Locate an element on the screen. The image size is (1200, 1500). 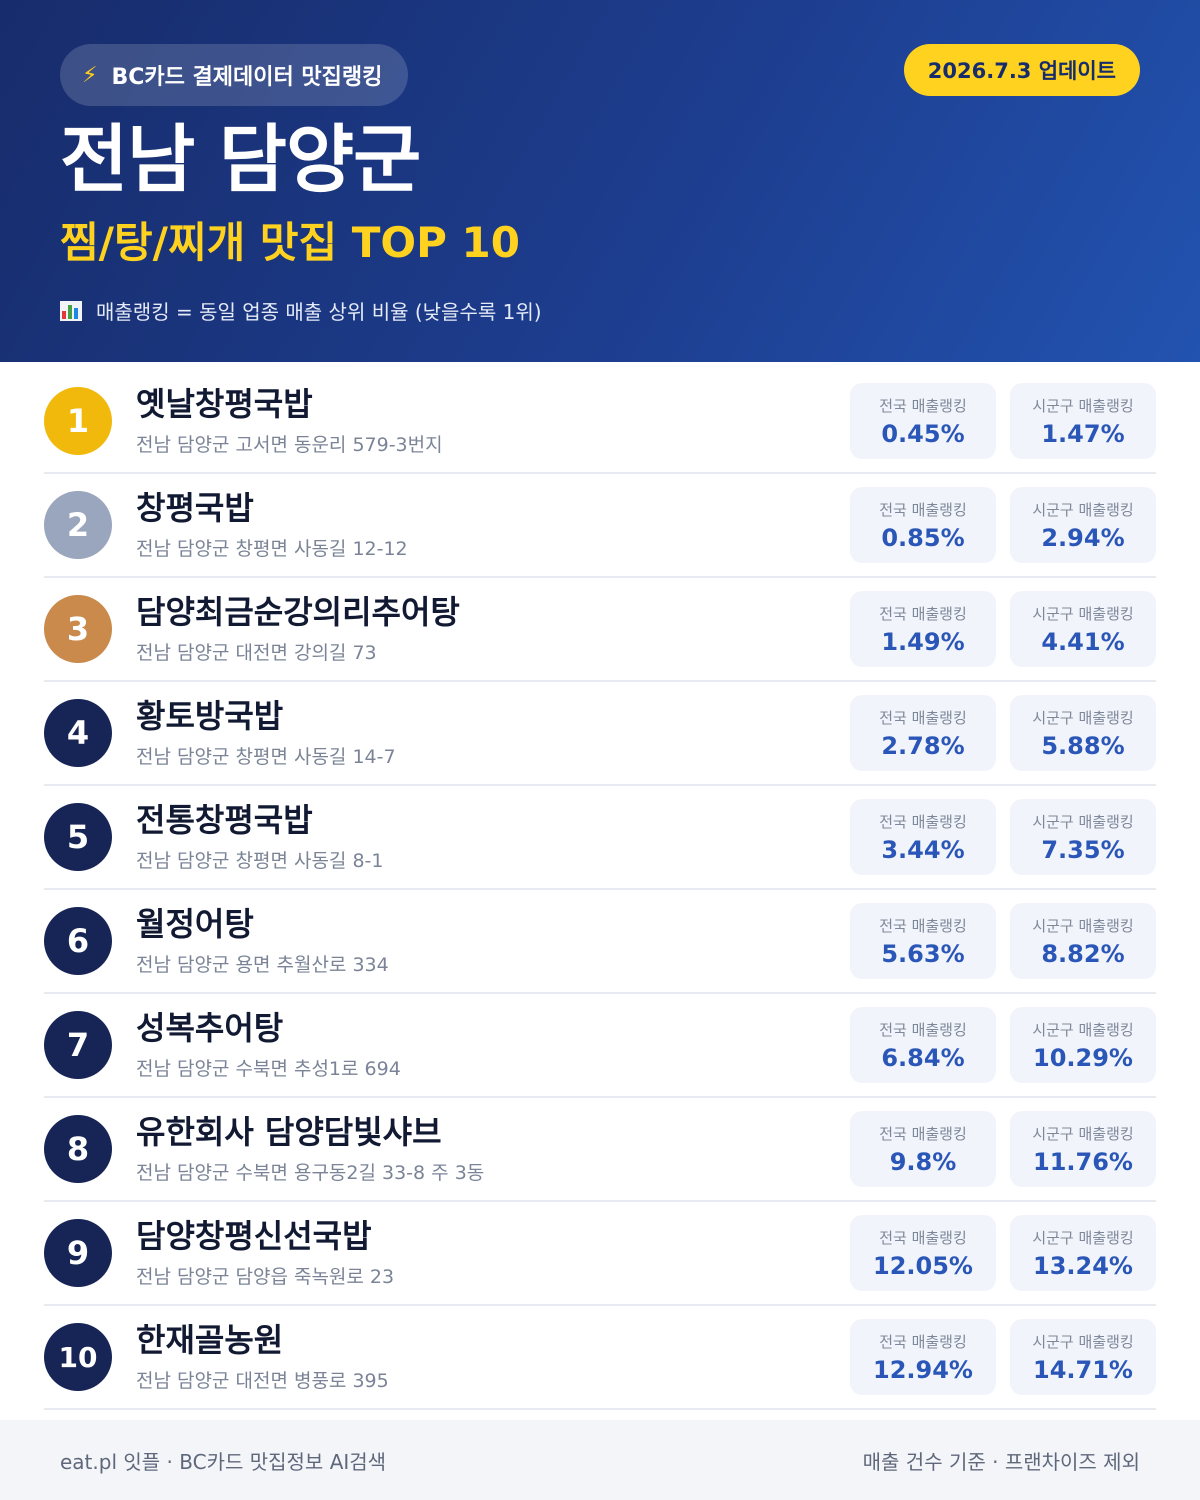
local-ranking-box: 시군구 매출랭킹 8.82% is located at coordinates (1083, 941).